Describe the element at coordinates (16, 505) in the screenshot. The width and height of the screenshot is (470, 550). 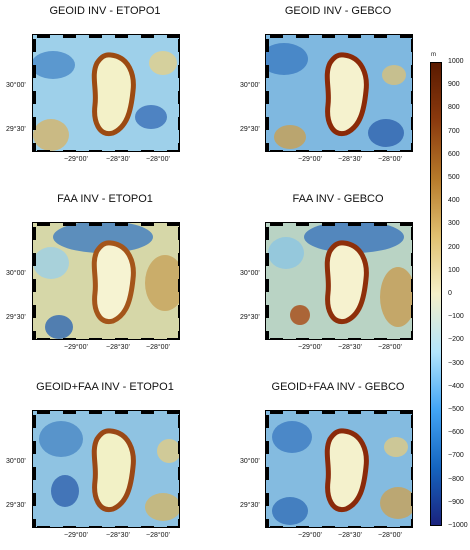
I see `lat-label-2930-p5: 29°30'` at that location.